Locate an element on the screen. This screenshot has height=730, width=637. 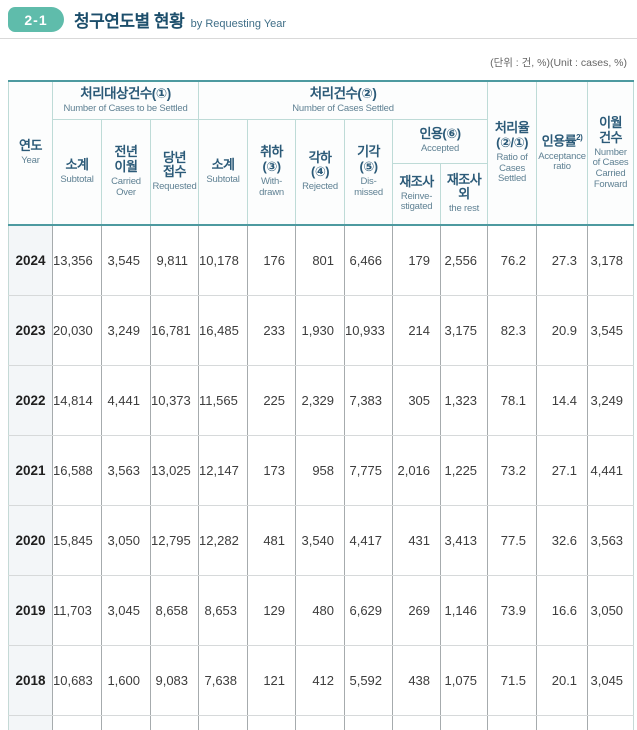
data-cell: 412 is located at coordinates (320, 680).